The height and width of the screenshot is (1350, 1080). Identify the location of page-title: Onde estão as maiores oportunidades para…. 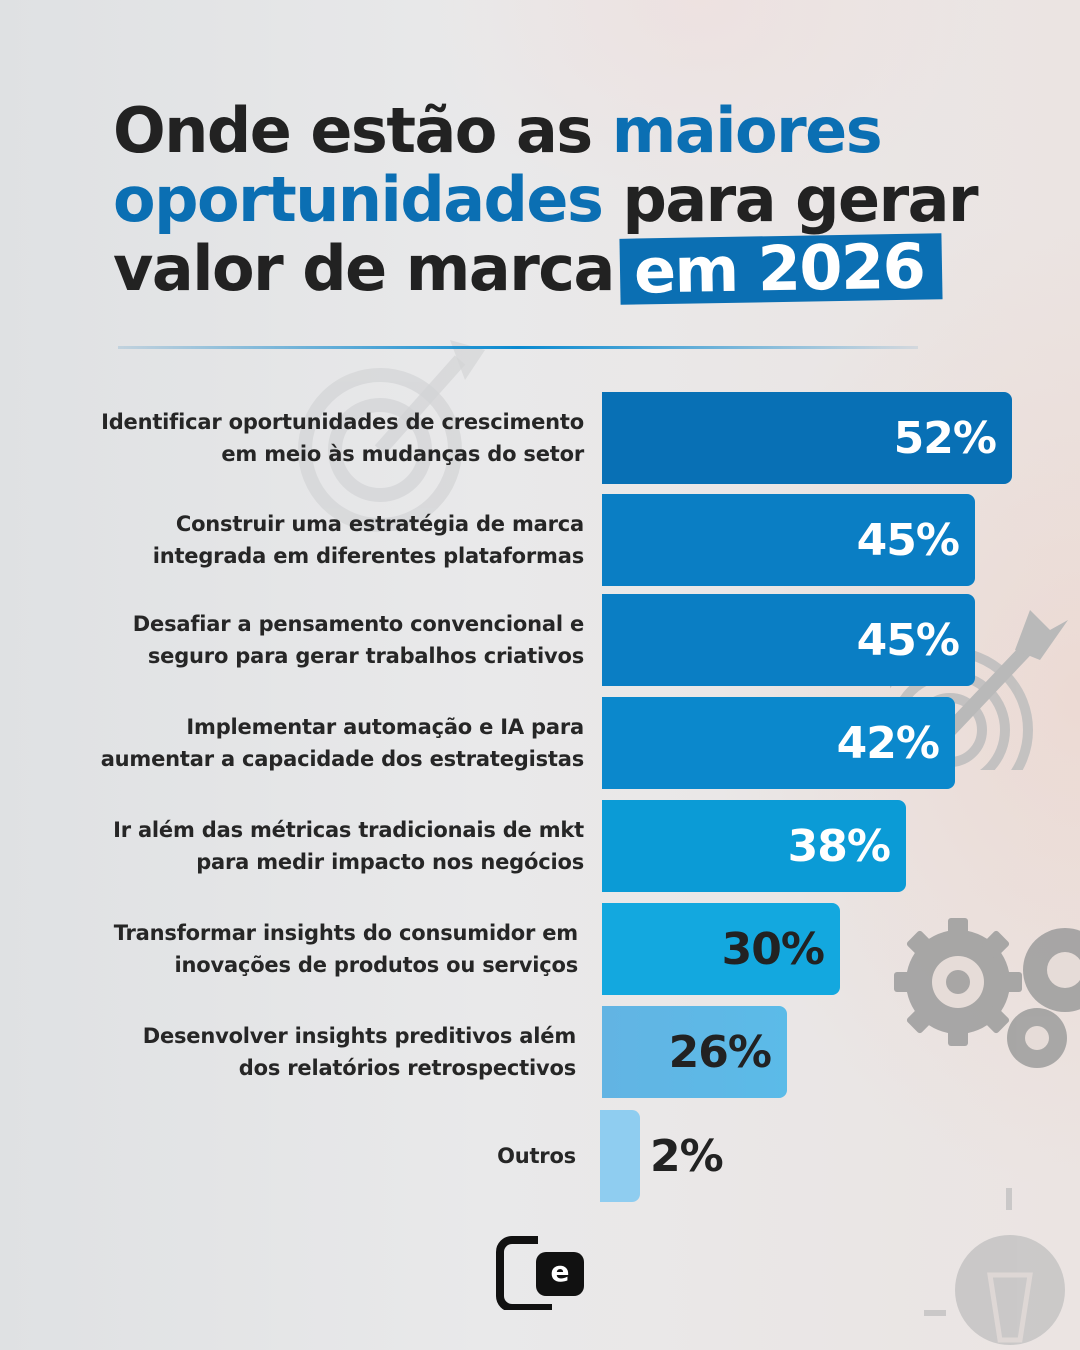
(563, 201).